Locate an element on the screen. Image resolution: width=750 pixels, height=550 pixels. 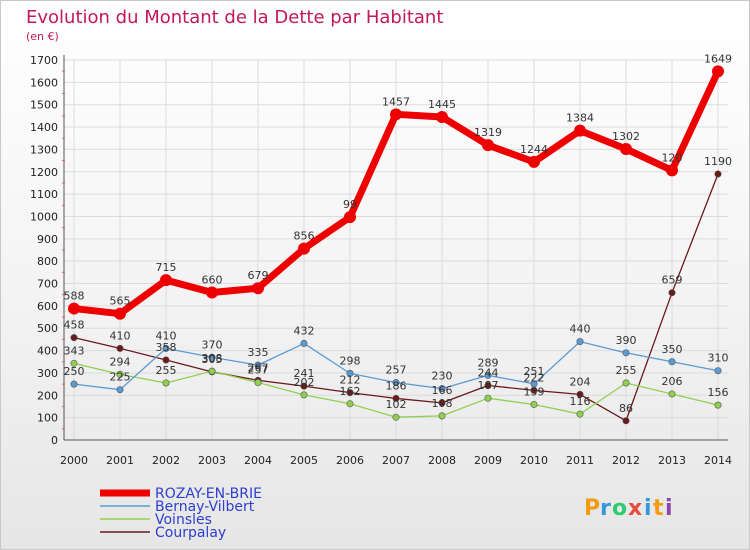
y-tick-label: 300 is located at coordinates (47, 373).